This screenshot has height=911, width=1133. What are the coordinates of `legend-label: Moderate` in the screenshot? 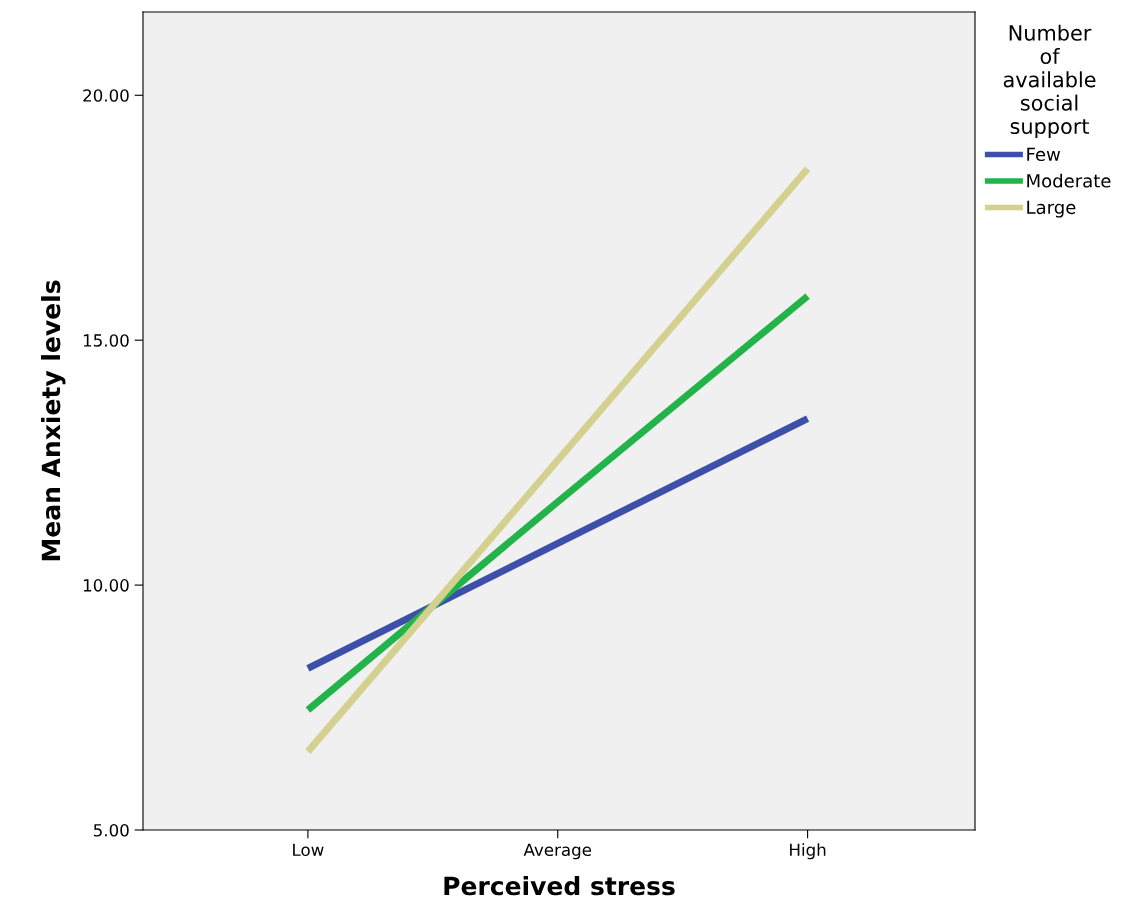 It's located at (1069, 180).